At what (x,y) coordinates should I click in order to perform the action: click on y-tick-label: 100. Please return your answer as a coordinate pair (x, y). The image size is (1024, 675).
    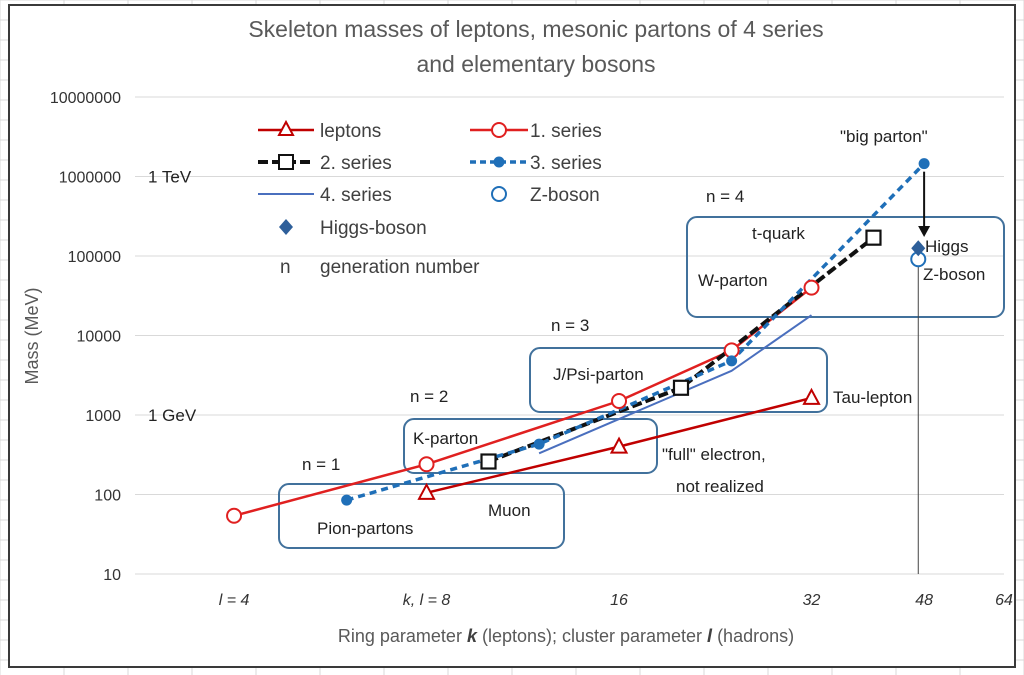
    Looking at the image, I should click on (107, 496).